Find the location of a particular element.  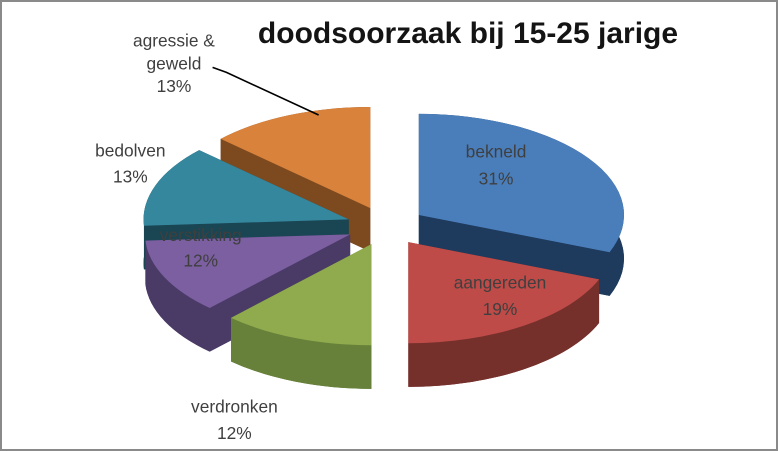

pie-slice-aangereden is located at coordinates (504, 314).